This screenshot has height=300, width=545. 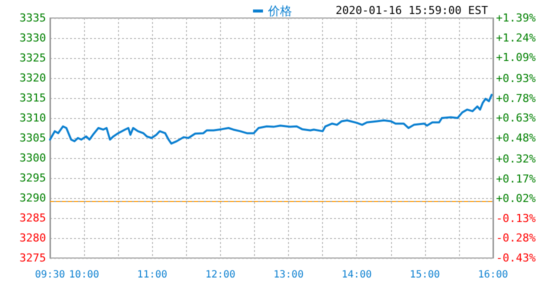 I want to click on y2-tick-label: +1.39%, so click(x=516, y=18).